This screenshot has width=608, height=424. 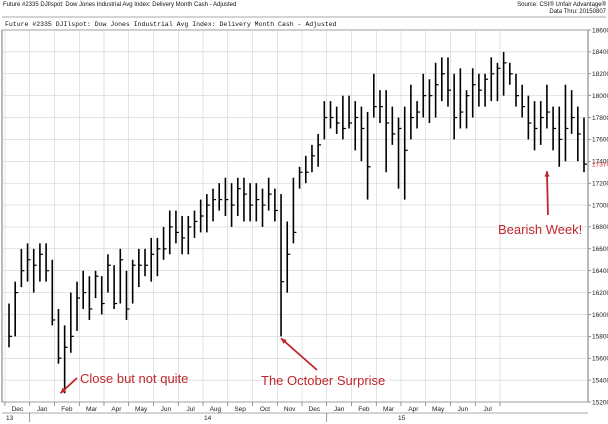 What do you see at coordinates (600, 74) in the screenshot?
I see `y-tick-label: 18200` at bounding box center [600, 74].